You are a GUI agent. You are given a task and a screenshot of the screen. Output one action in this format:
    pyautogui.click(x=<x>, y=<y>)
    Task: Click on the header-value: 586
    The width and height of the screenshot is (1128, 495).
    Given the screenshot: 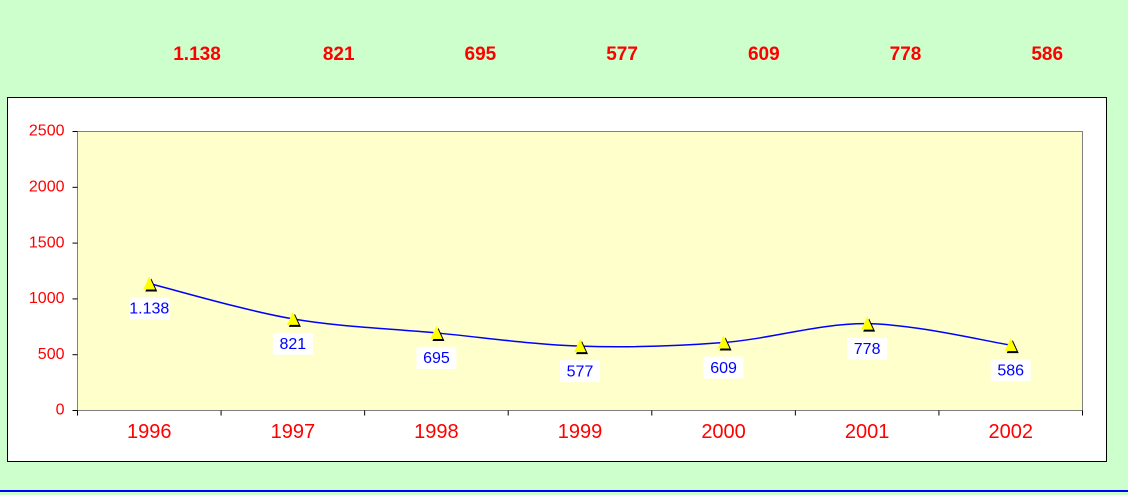 What is the action you would take?
    pyautogui.click(x=1047, y=54)
    